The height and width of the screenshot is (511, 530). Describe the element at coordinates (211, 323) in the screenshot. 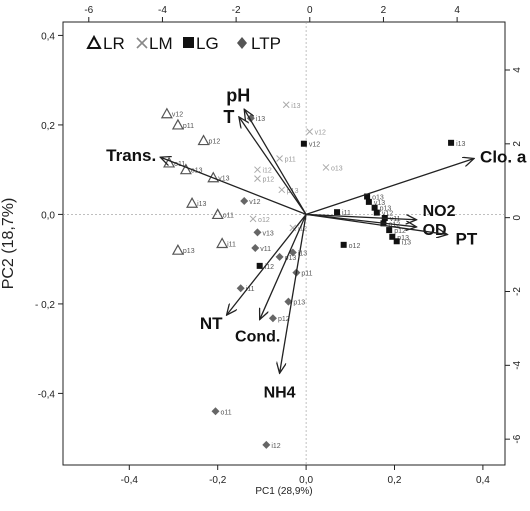

I see `loading-label: NT` at that location.